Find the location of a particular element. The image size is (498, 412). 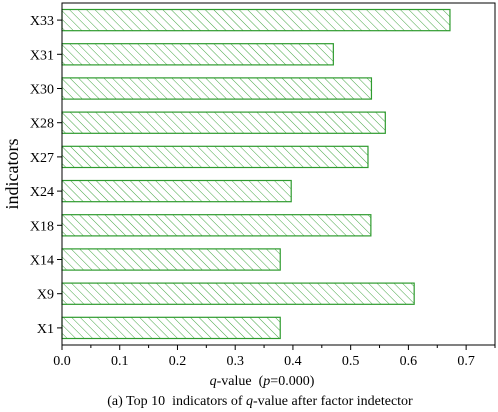

bar-x30 is located at coordinates (217, 88).